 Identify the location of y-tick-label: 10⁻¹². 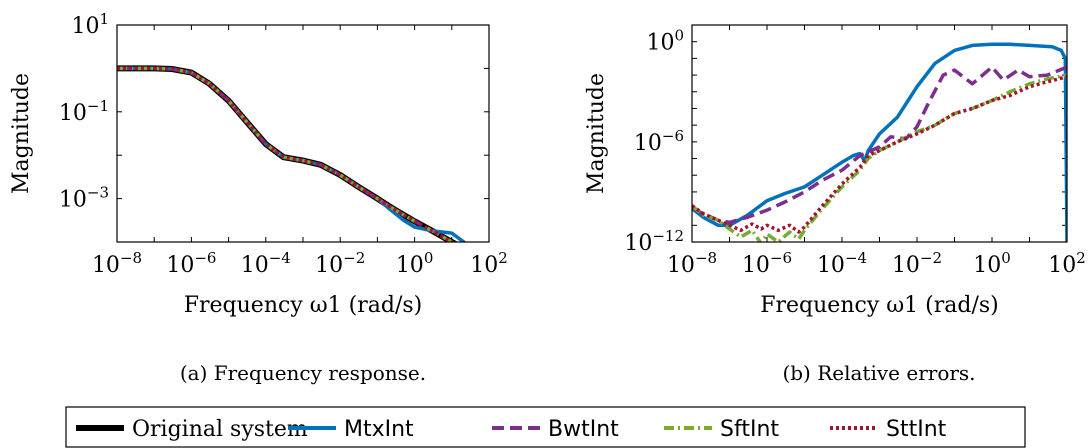
(654, 241).